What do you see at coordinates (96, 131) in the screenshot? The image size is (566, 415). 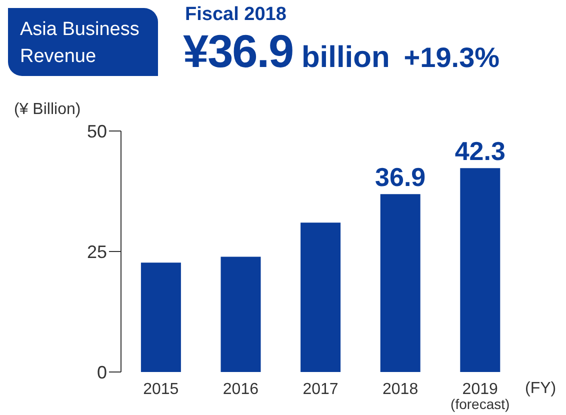 I see `y-tick-label: 50` at bounding box center [96, 131].